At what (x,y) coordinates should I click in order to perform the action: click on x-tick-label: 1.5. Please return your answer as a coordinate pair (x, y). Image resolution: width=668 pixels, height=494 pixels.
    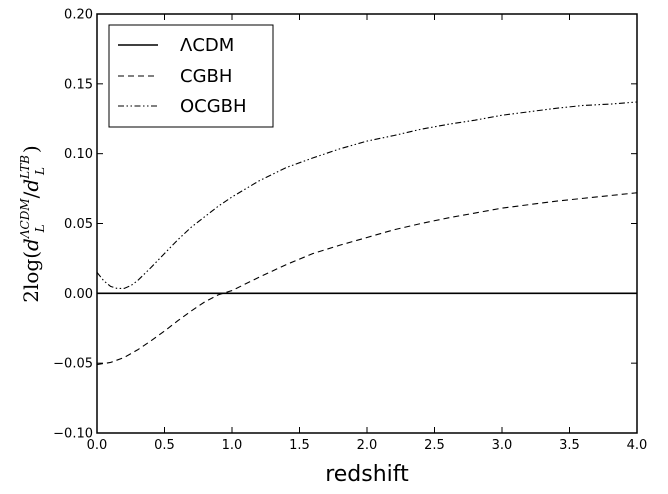
    Looking at the image, I should click on (299, 445).